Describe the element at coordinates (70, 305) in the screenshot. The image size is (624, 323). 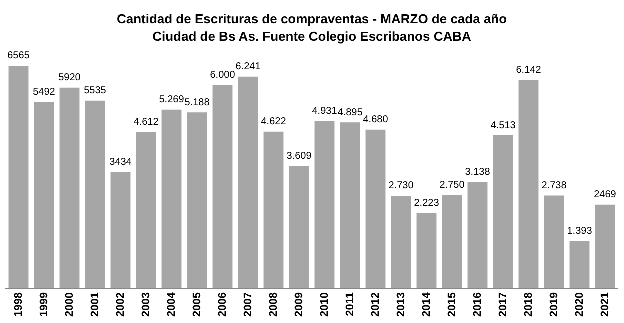
I see `x-tick-label: 2000` at that location.